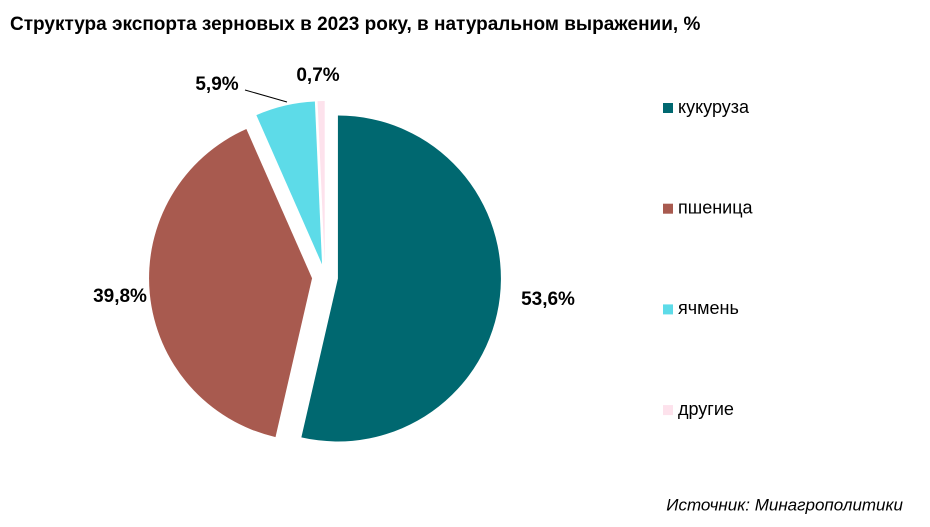 The image size is (930, 527). What do you see at coordinates (216, 84) in the screenshot?
I see `value-label: 5,9%` at bounding box center [216, 84].